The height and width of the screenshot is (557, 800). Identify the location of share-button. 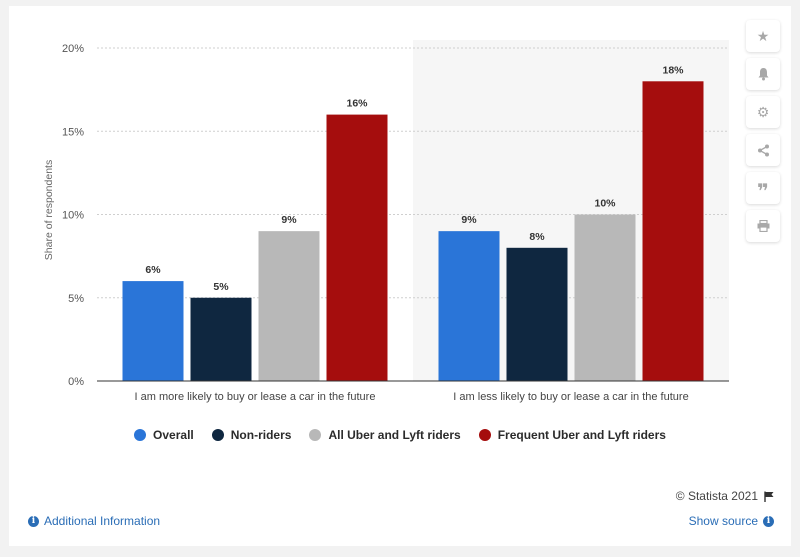
(763, 150).